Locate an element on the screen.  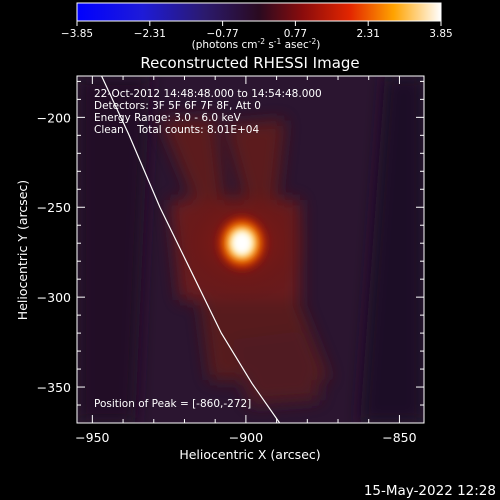
y-tick-label: −350 is located at coordinates (54, 387).